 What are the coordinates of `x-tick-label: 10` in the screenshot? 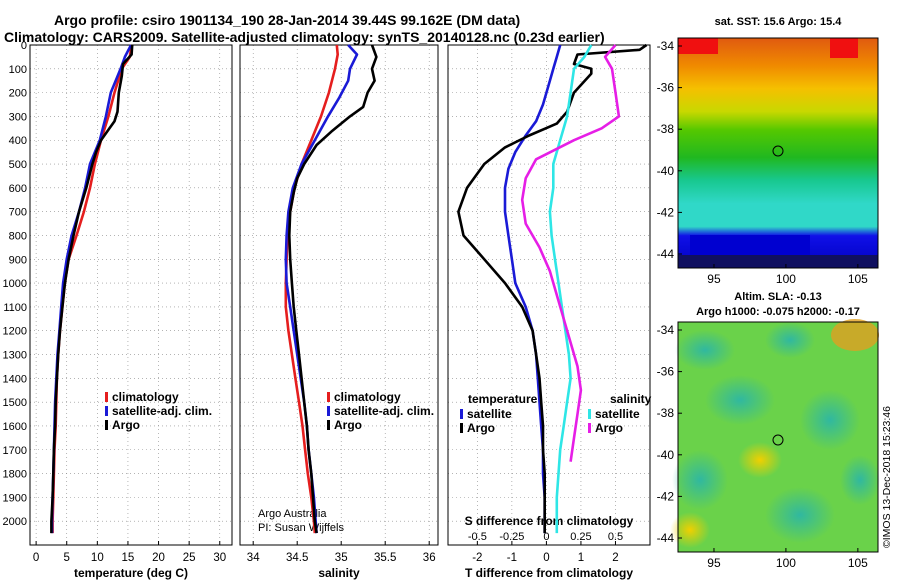 It's located at (97, 558).